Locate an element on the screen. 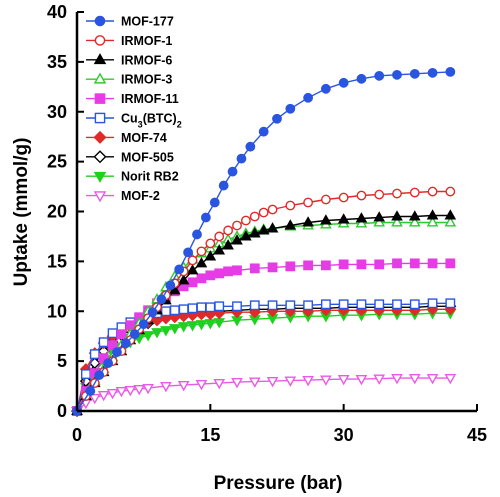  legend-label: Norit RB2 is located at coordinates (150, 177).